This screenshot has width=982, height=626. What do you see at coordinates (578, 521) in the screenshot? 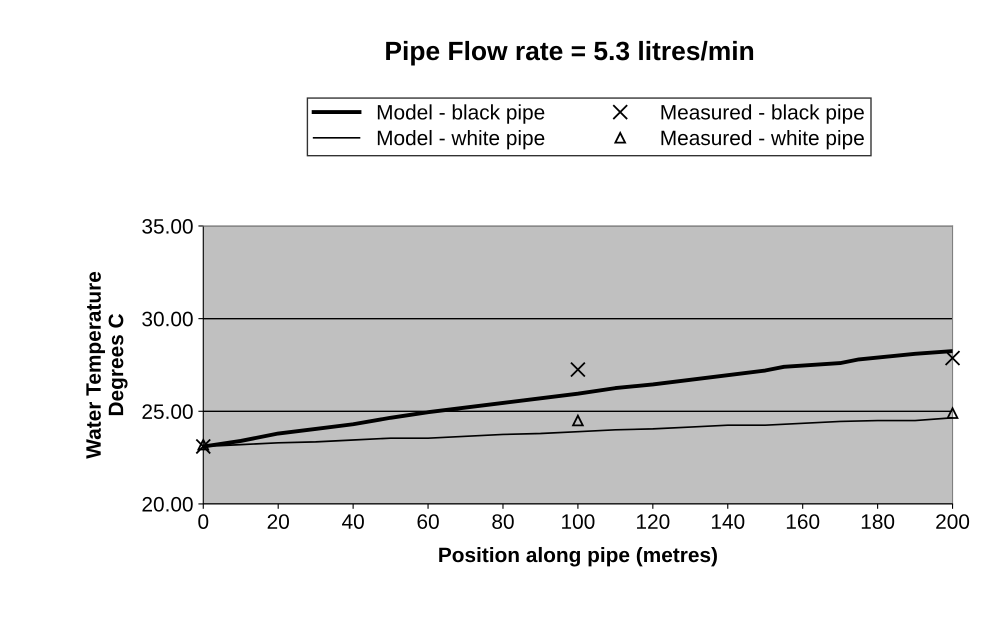
I see `x-tick-label: 100` at bounding box center [578, 521].